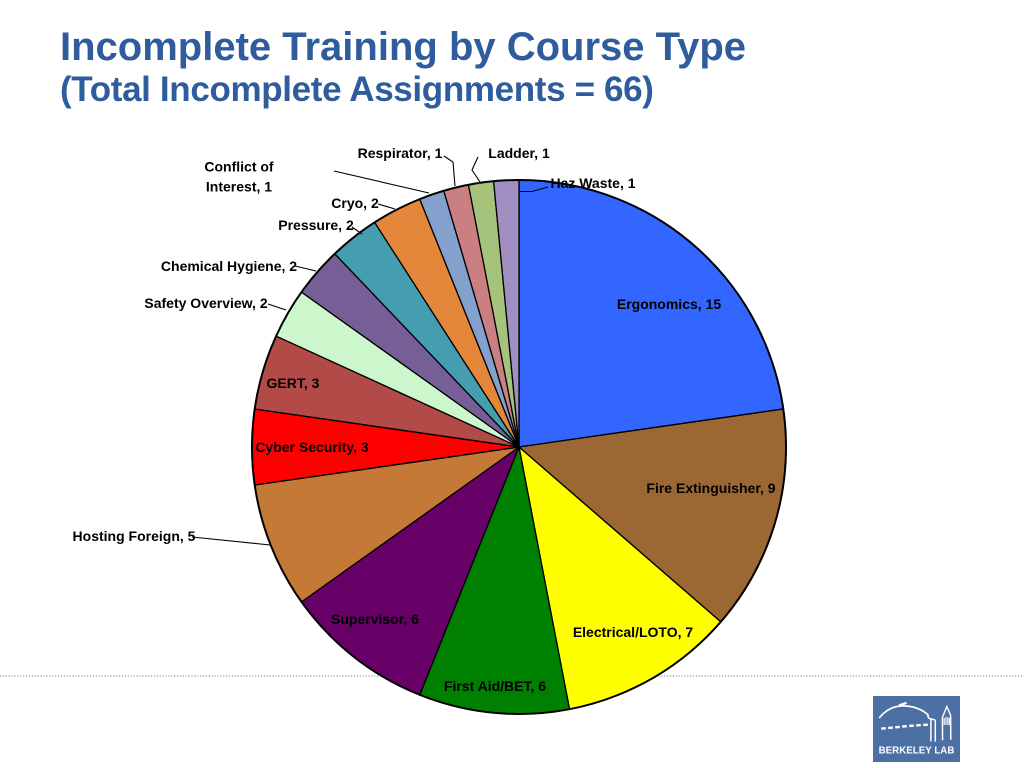  Describe the element at coordinates (316, 225) in the screenshot. I see `svg-text: Pressure, 2` at that location.